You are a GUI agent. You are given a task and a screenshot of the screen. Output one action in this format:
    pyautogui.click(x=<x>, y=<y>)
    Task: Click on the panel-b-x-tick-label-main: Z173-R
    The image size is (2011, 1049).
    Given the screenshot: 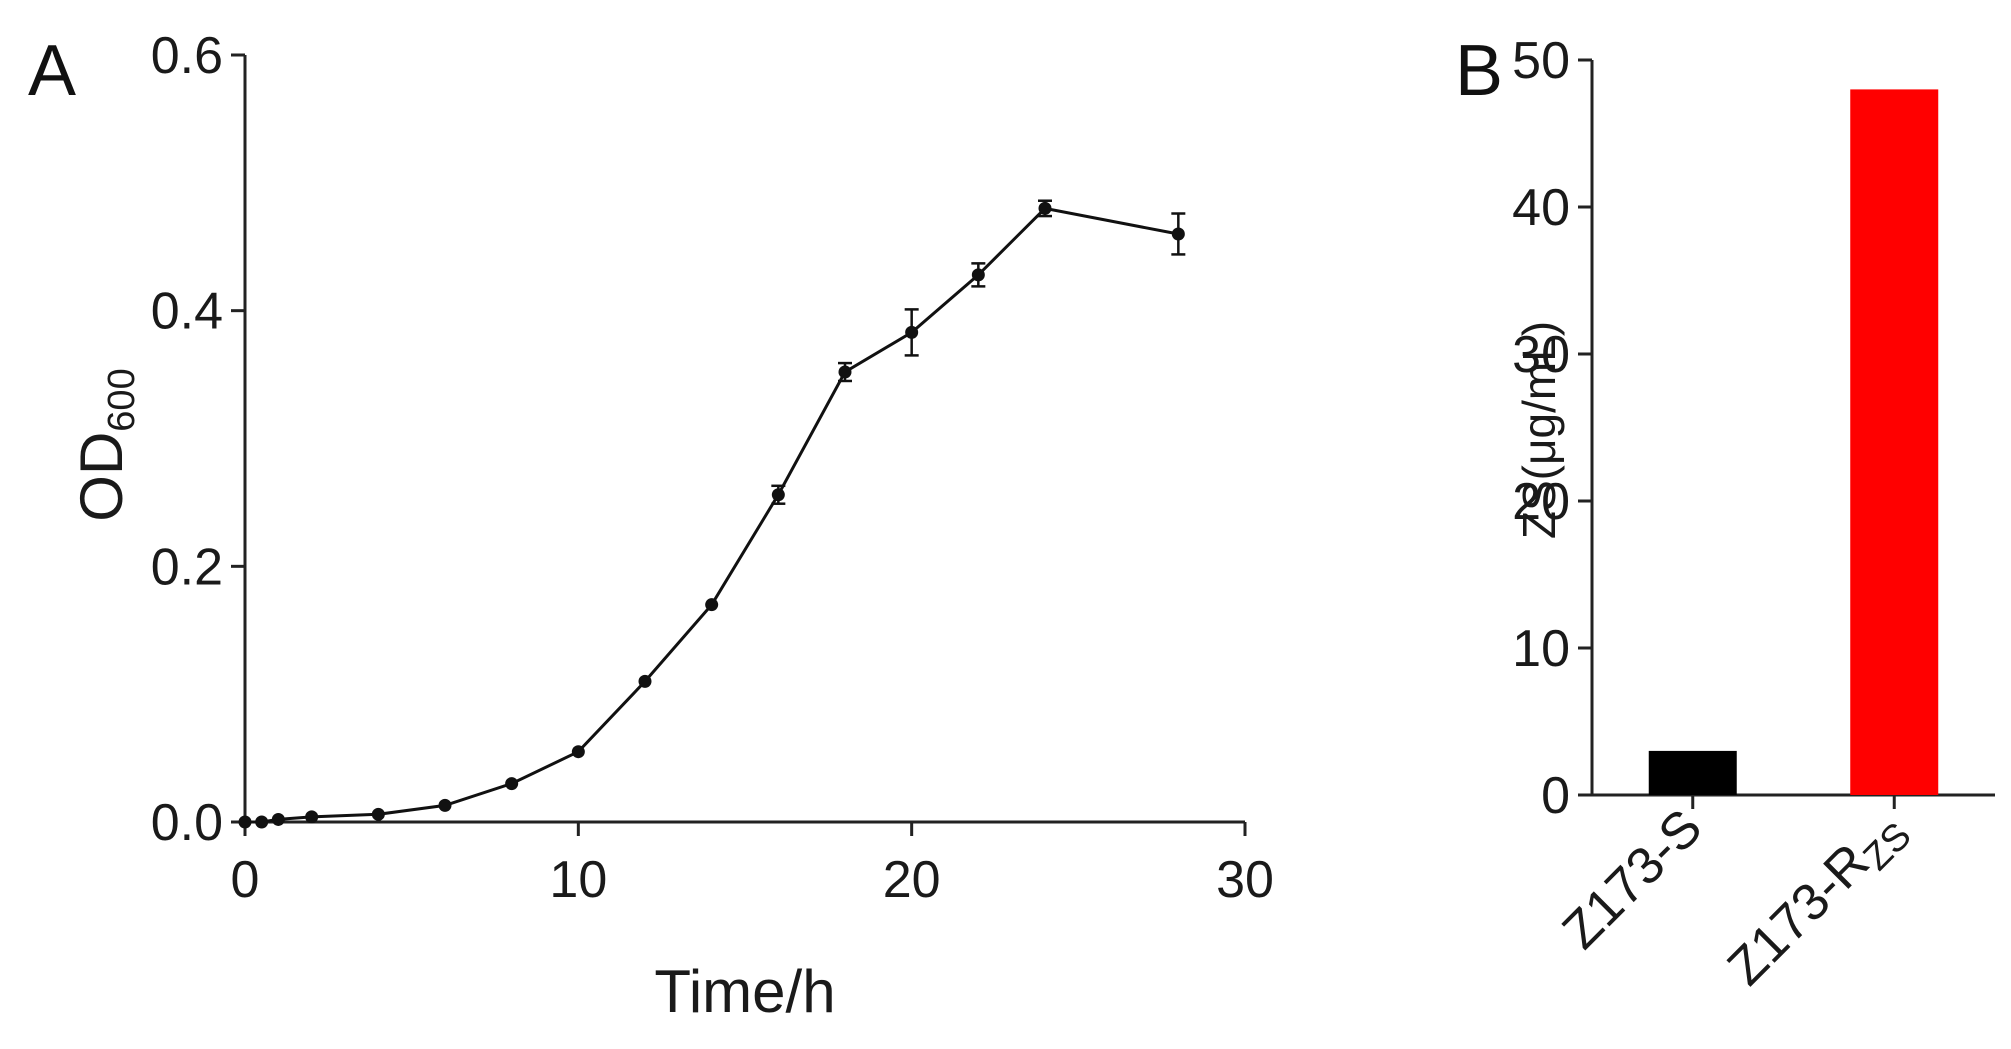 What is the action you would take?
    pyautogui.click(x=1799, y=915)
    